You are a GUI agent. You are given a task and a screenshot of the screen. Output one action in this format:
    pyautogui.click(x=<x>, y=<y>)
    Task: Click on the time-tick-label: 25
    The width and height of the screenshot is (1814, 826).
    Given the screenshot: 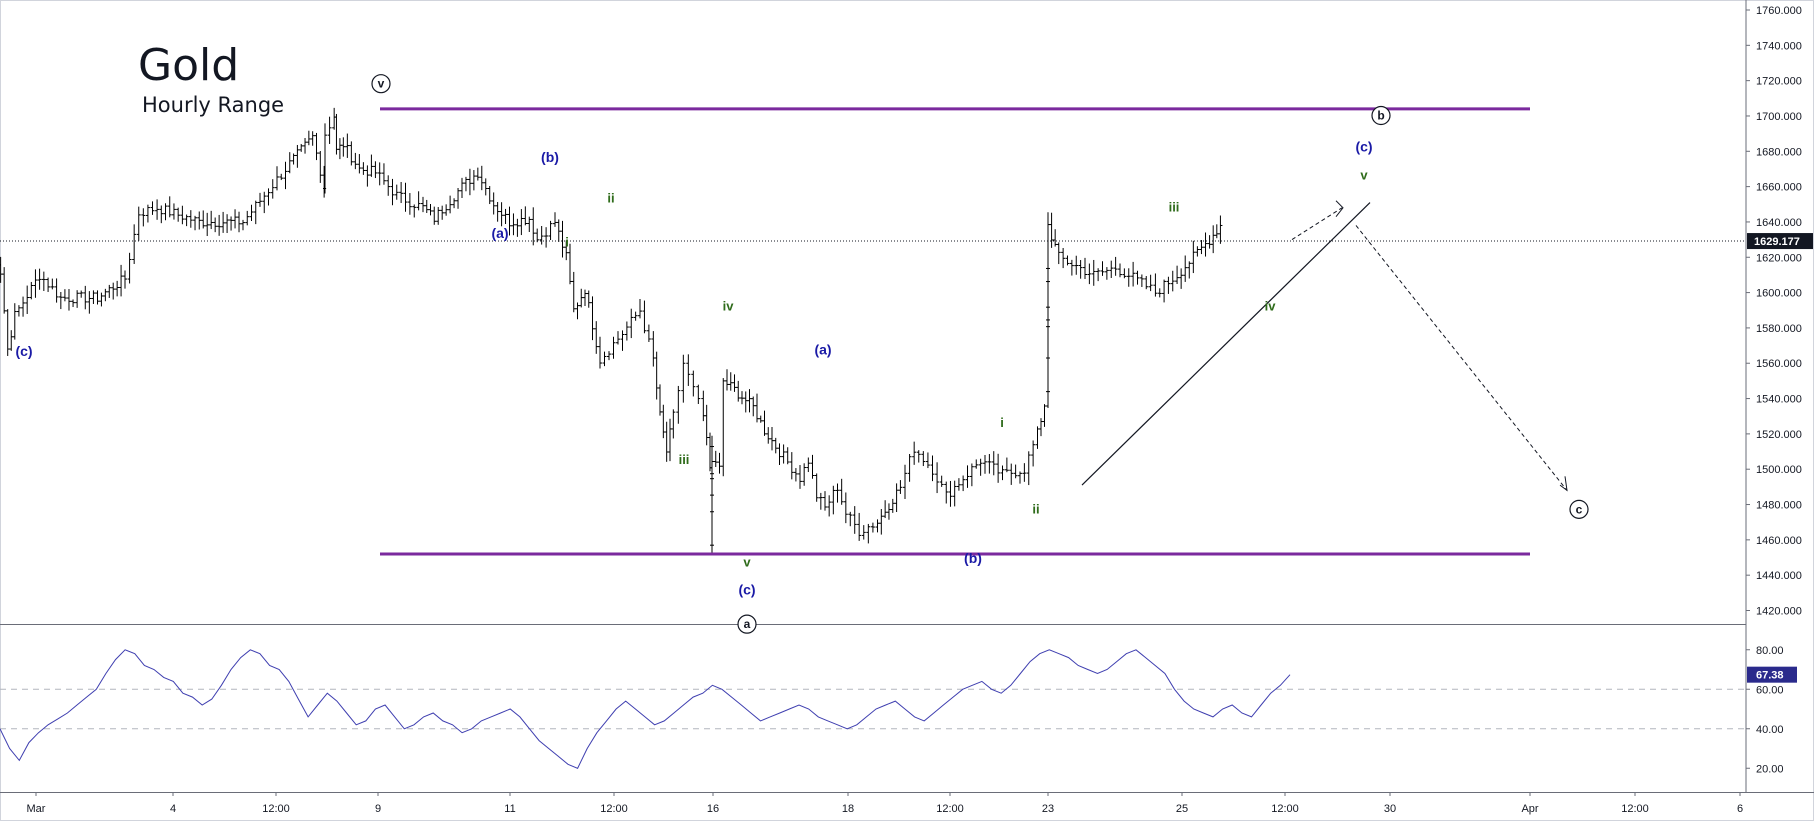 What is the action you would take?
    pyautogui.click(x=1182, y=809)
    